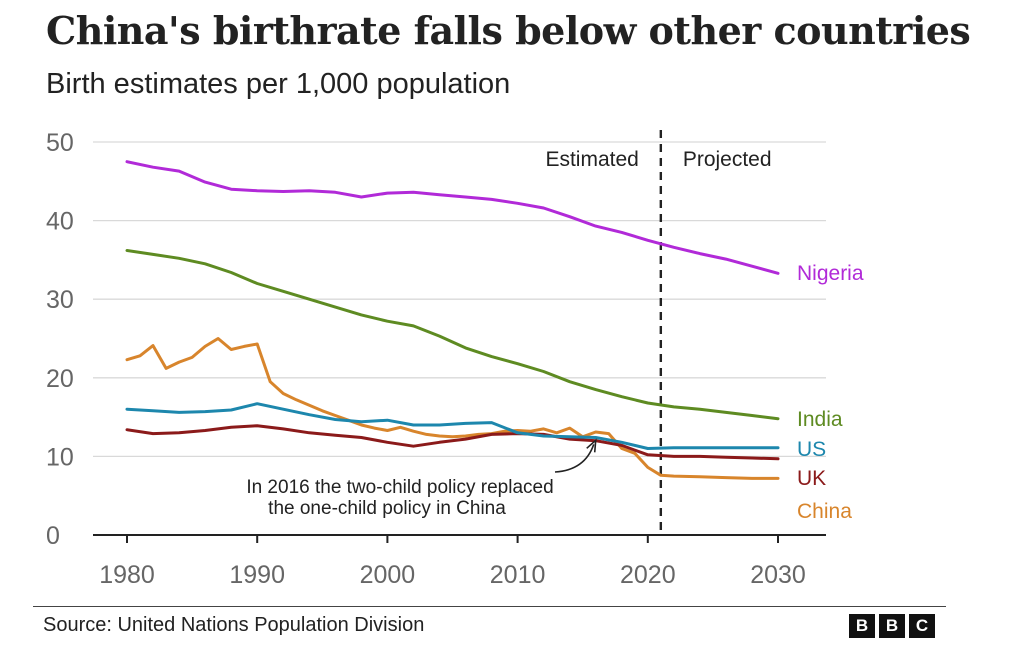 This screenshot has height=663, width=1024. Describe the element at coordinates (278, 84) in the screenshot. I see `chart-subtitle: Birth estimates per 1,000 population` at that location.